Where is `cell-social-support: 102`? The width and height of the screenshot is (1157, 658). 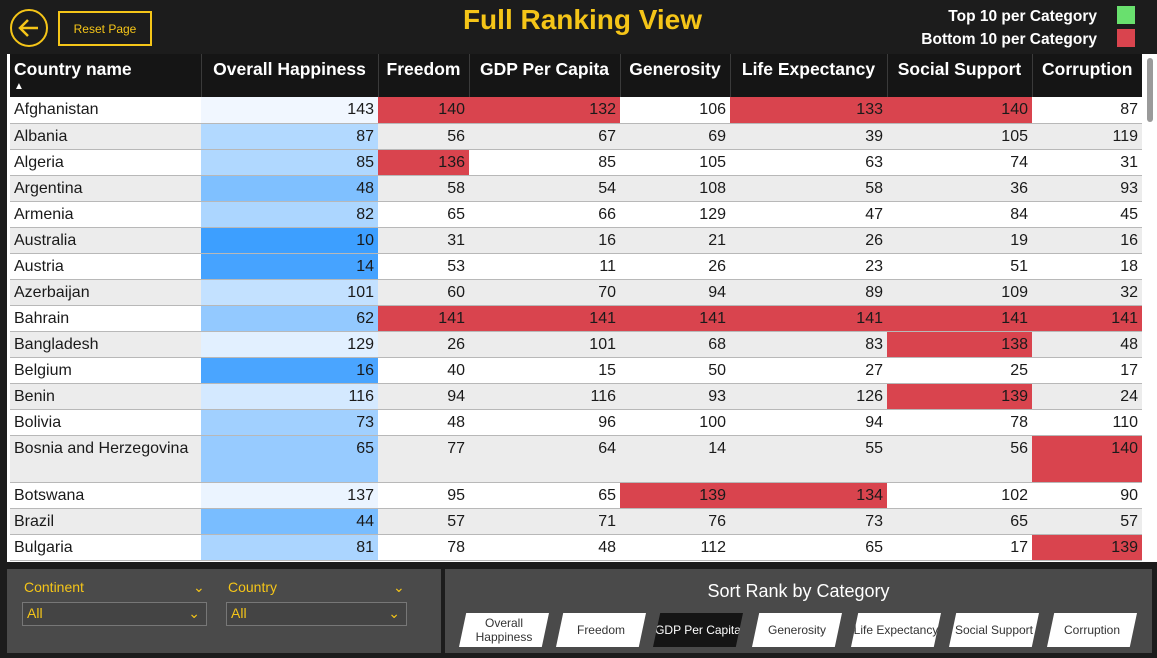 cell-social-support: 102 is located at coordinates (959, 495).